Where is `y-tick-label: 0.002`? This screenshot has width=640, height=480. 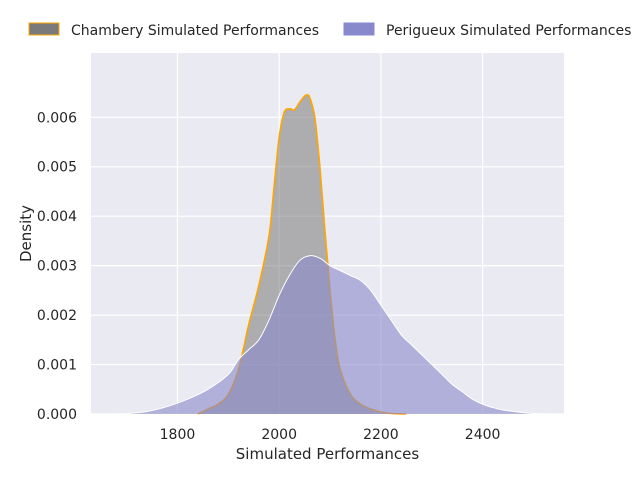
y-tick-label: 0.002 is located at coordinates (57, 316).